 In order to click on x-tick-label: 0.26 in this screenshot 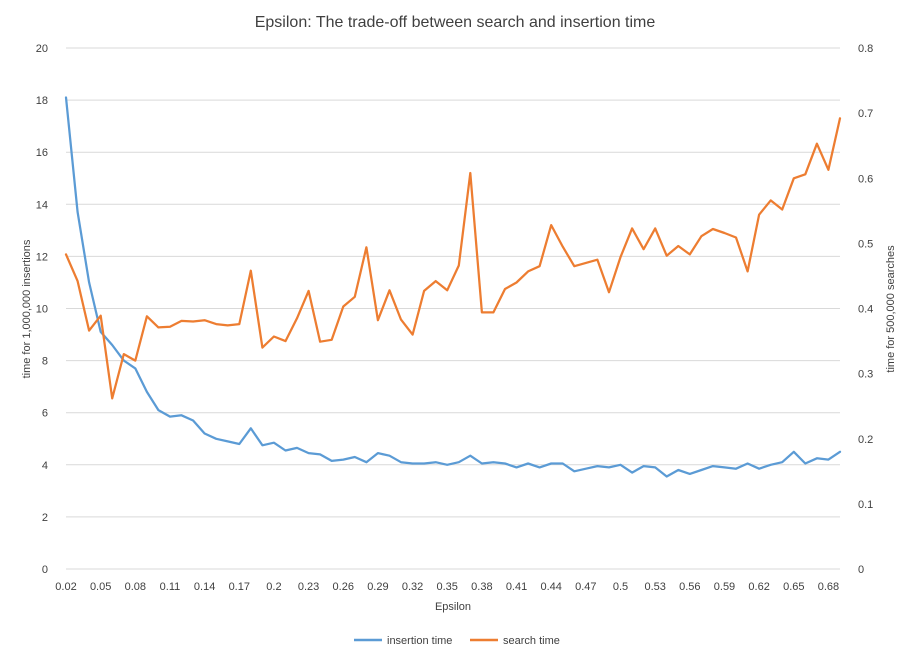, I will do `click(343, 587)`.